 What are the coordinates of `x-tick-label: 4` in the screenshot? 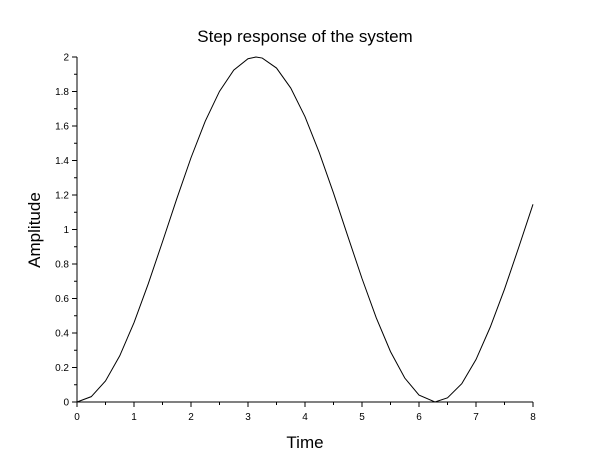 It's located at (305, 417).